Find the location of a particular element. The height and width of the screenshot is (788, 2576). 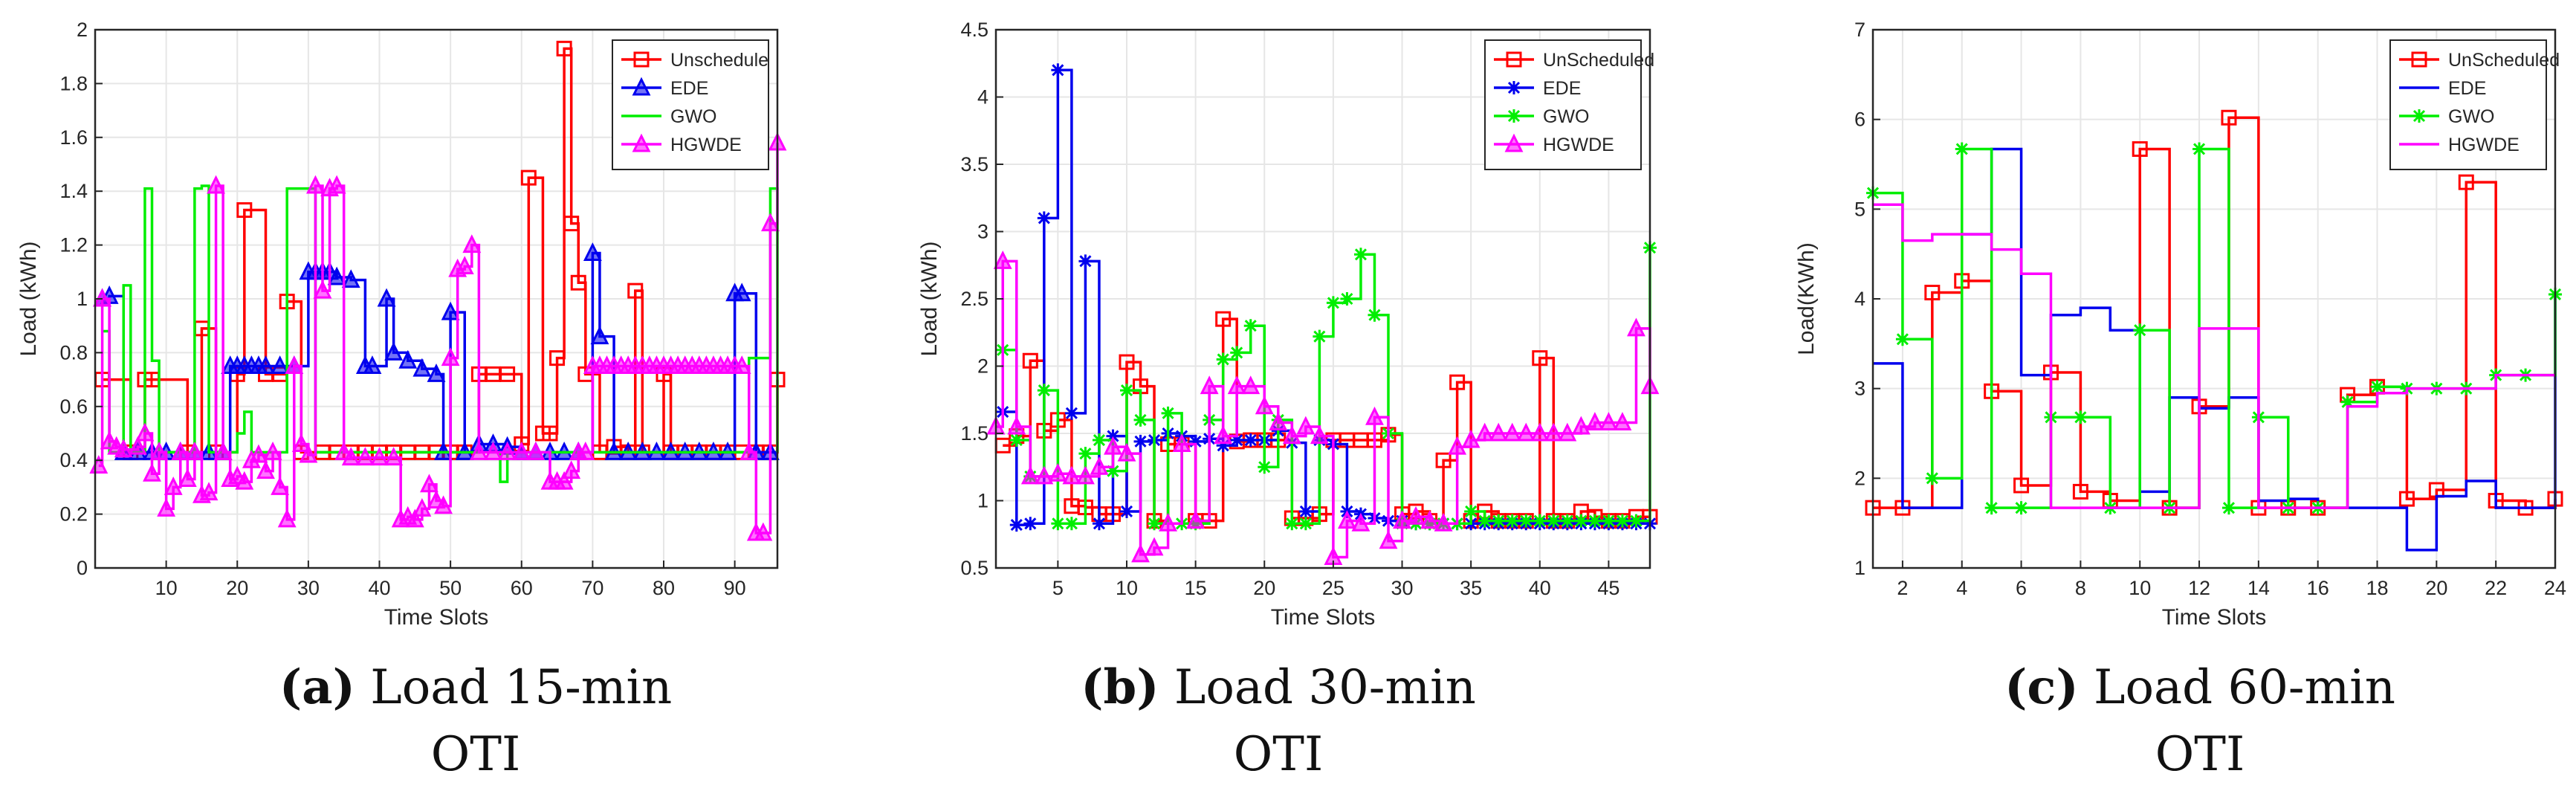

x-tick-label: 60 is located at coordinates (522, 588).